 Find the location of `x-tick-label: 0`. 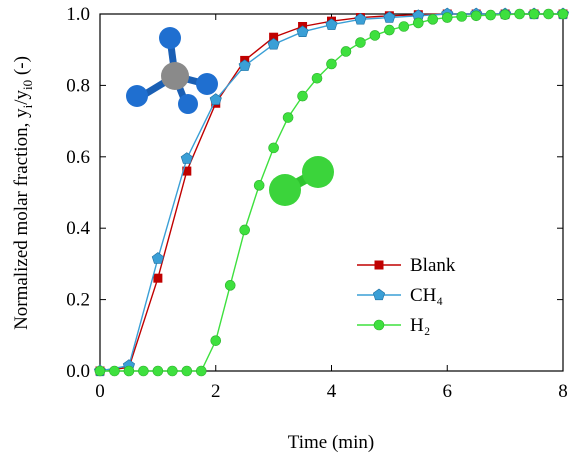

x-tick-label: 0 is located at coordinates (100, 391).